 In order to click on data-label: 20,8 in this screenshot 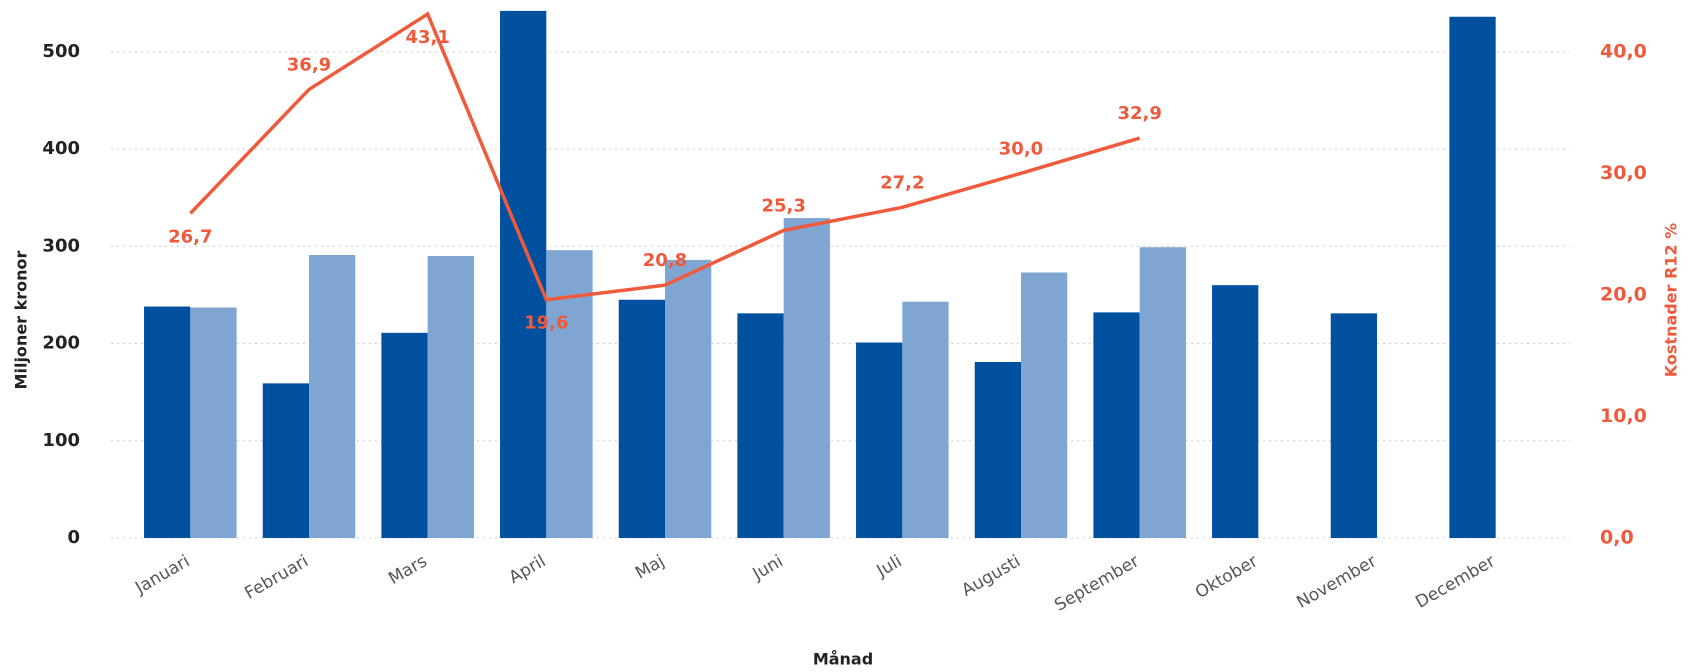, I will do `click(665, 260)`.